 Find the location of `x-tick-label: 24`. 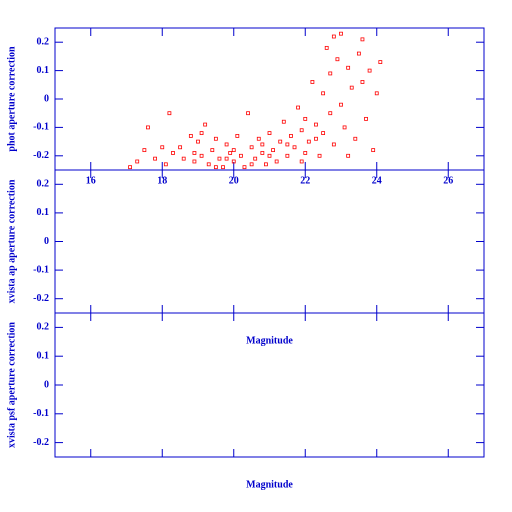

x-tick-label: 24 is located at coordinates (377, 180).